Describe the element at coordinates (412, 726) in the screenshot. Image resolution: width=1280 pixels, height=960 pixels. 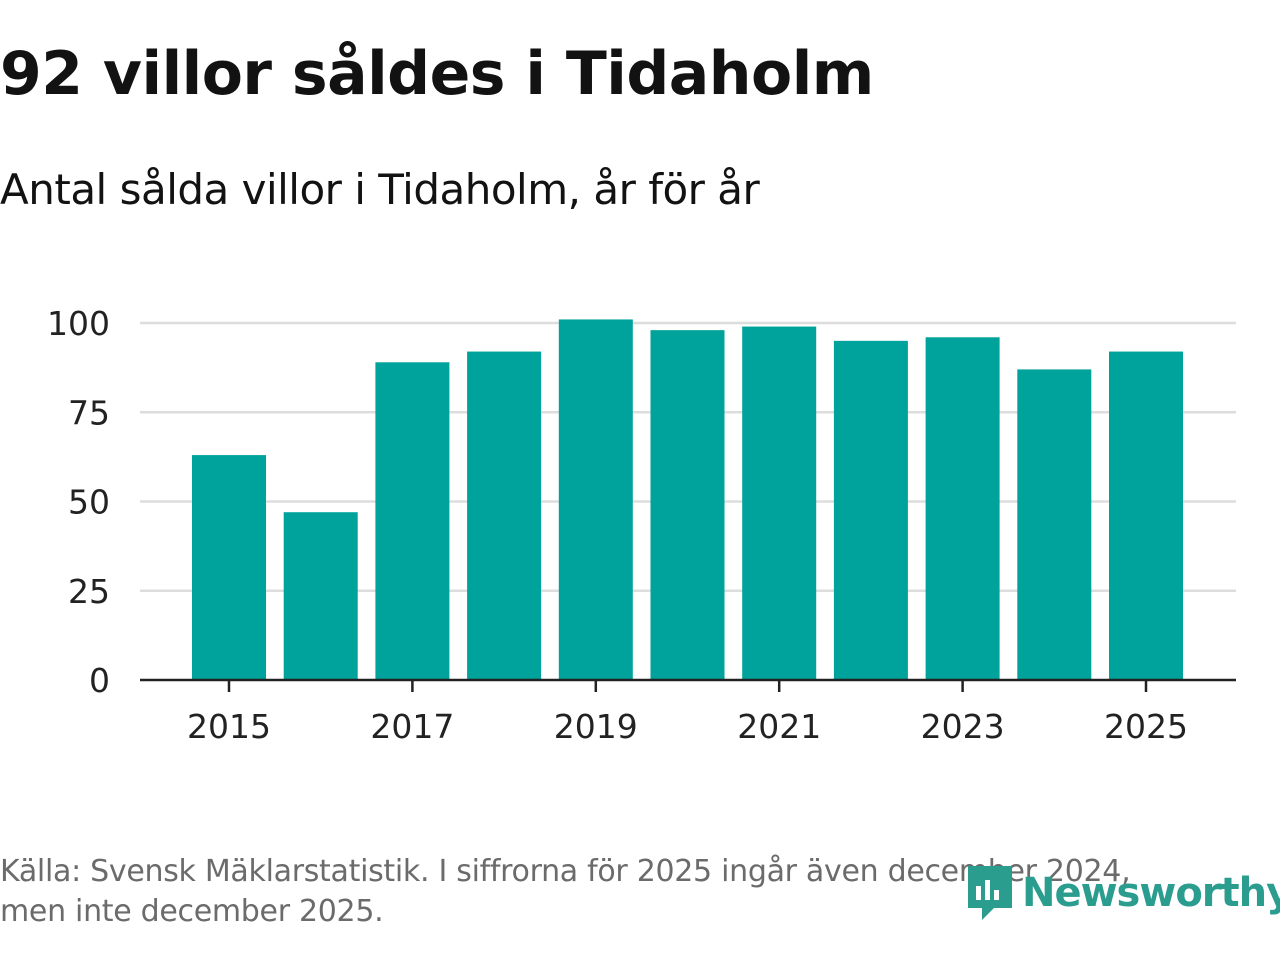
I see `x-tick-label: 2017` at that location.